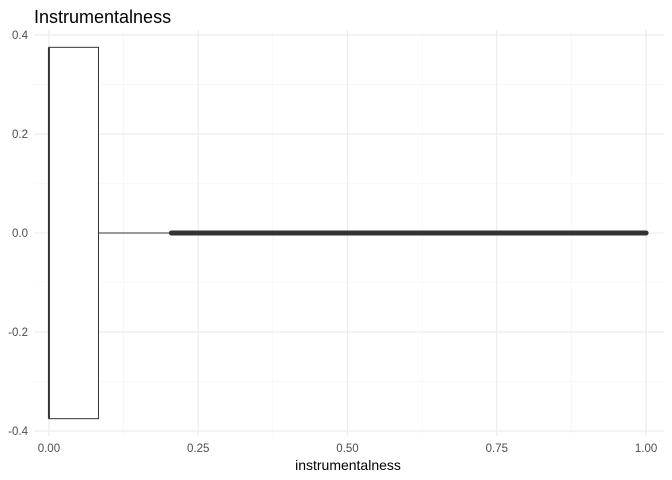 This screenshot has width=672, height=480. What do you see at coordinates (73, 233) in the screenshot?
I see `box-rect` at bounding box center [73, 233].